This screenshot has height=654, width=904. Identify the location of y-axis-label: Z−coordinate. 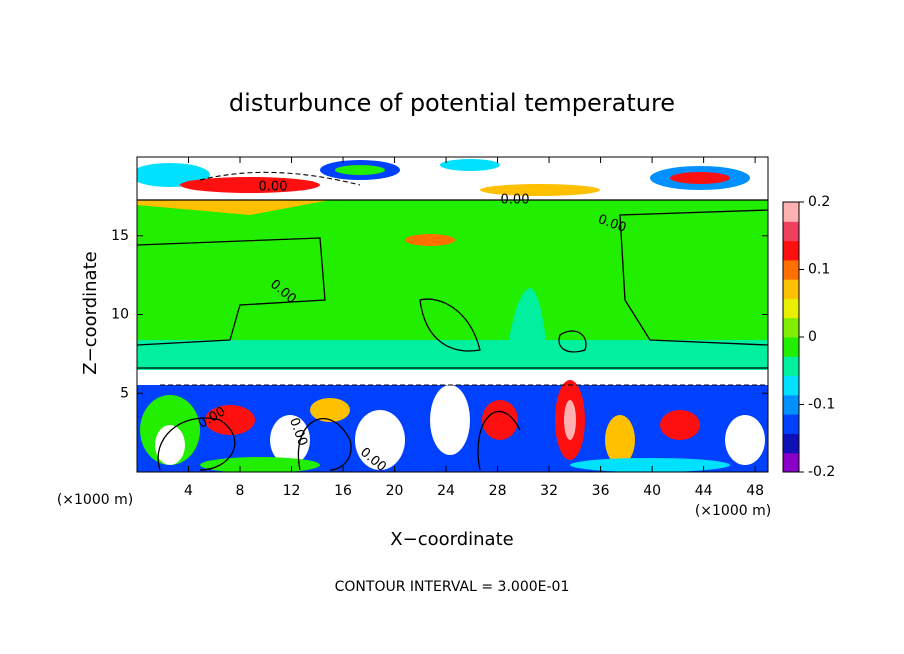
(90, 312).